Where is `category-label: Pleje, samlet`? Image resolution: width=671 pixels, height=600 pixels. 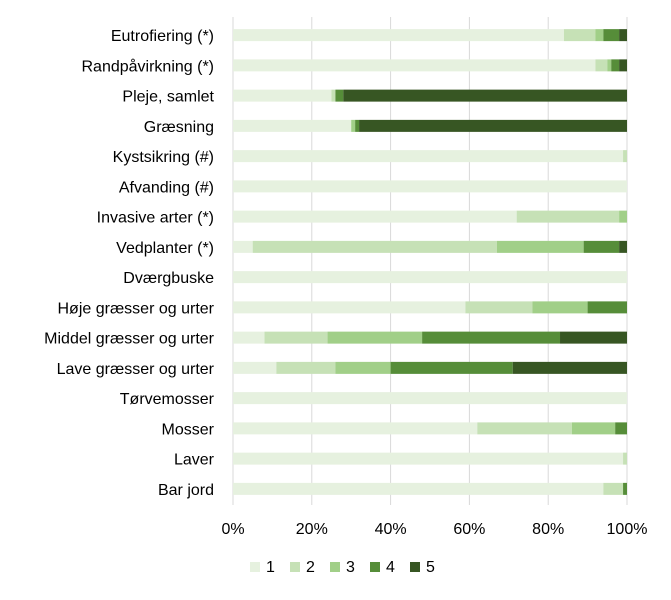
category-label: Pleje, samlet is located at coordinates (168, 97).